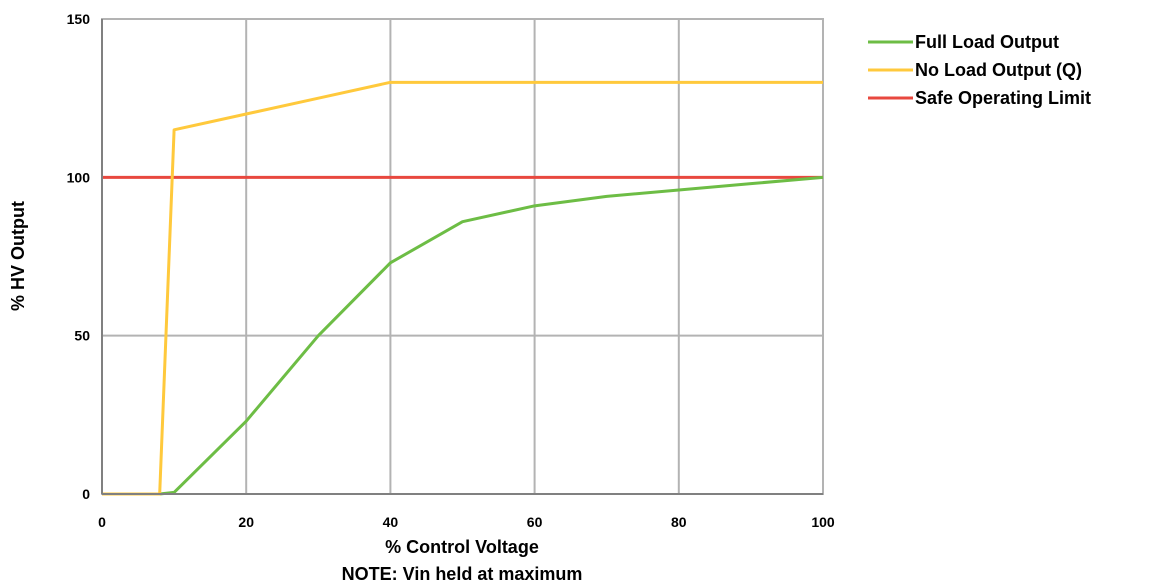  What do you see at coordinates (998, 70) in the screenshot?
I see `legend-label: No Load Output (Q)` at bounding box center [998, 70].